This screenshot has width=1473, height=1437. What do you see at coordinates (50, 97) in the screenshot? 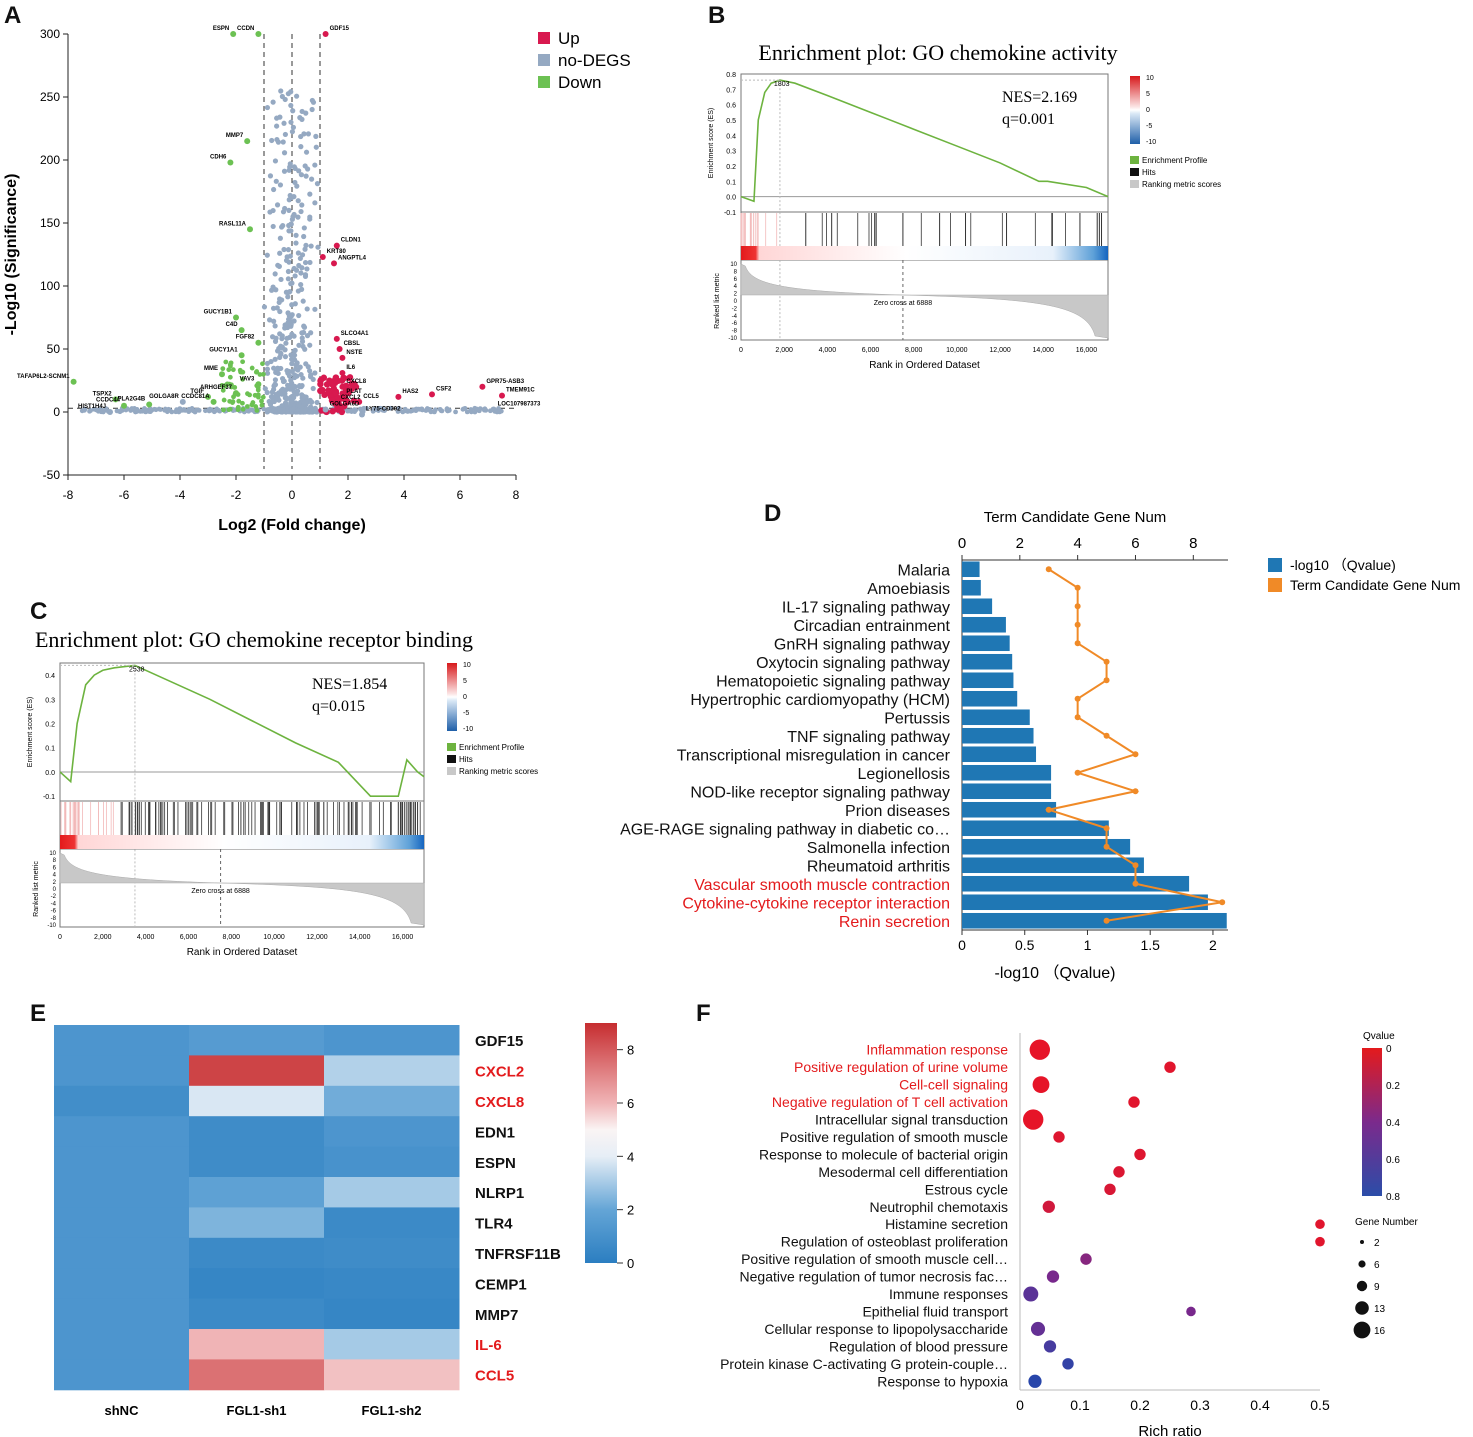
I see `y-tick-label: 250` at bounding box center [50, 97].